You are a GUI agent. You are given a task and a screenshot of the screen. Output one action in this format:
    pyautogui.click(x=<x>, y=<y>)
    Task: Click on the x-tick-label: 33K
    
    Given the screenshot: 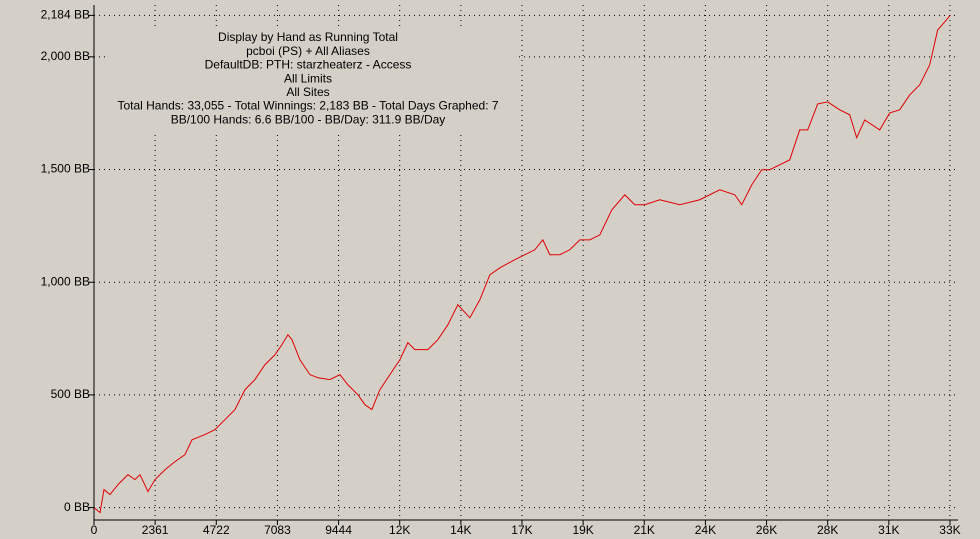 What is the action you would take?
    pyautogui.click(x=949, y=530)
    